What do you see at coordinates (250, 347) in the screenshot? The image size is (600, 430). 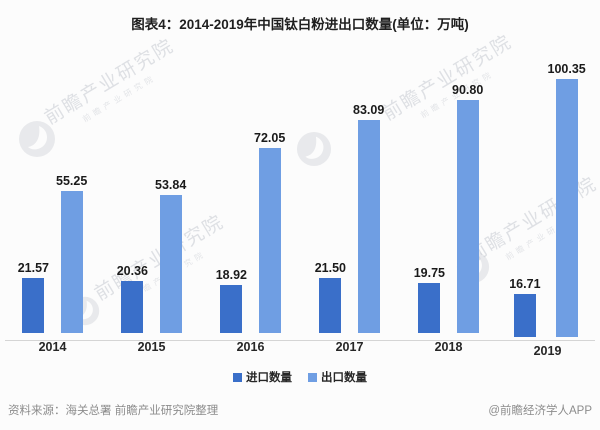 I see `x-axis-label-2016: 2016` at bounding box center [250, 347].